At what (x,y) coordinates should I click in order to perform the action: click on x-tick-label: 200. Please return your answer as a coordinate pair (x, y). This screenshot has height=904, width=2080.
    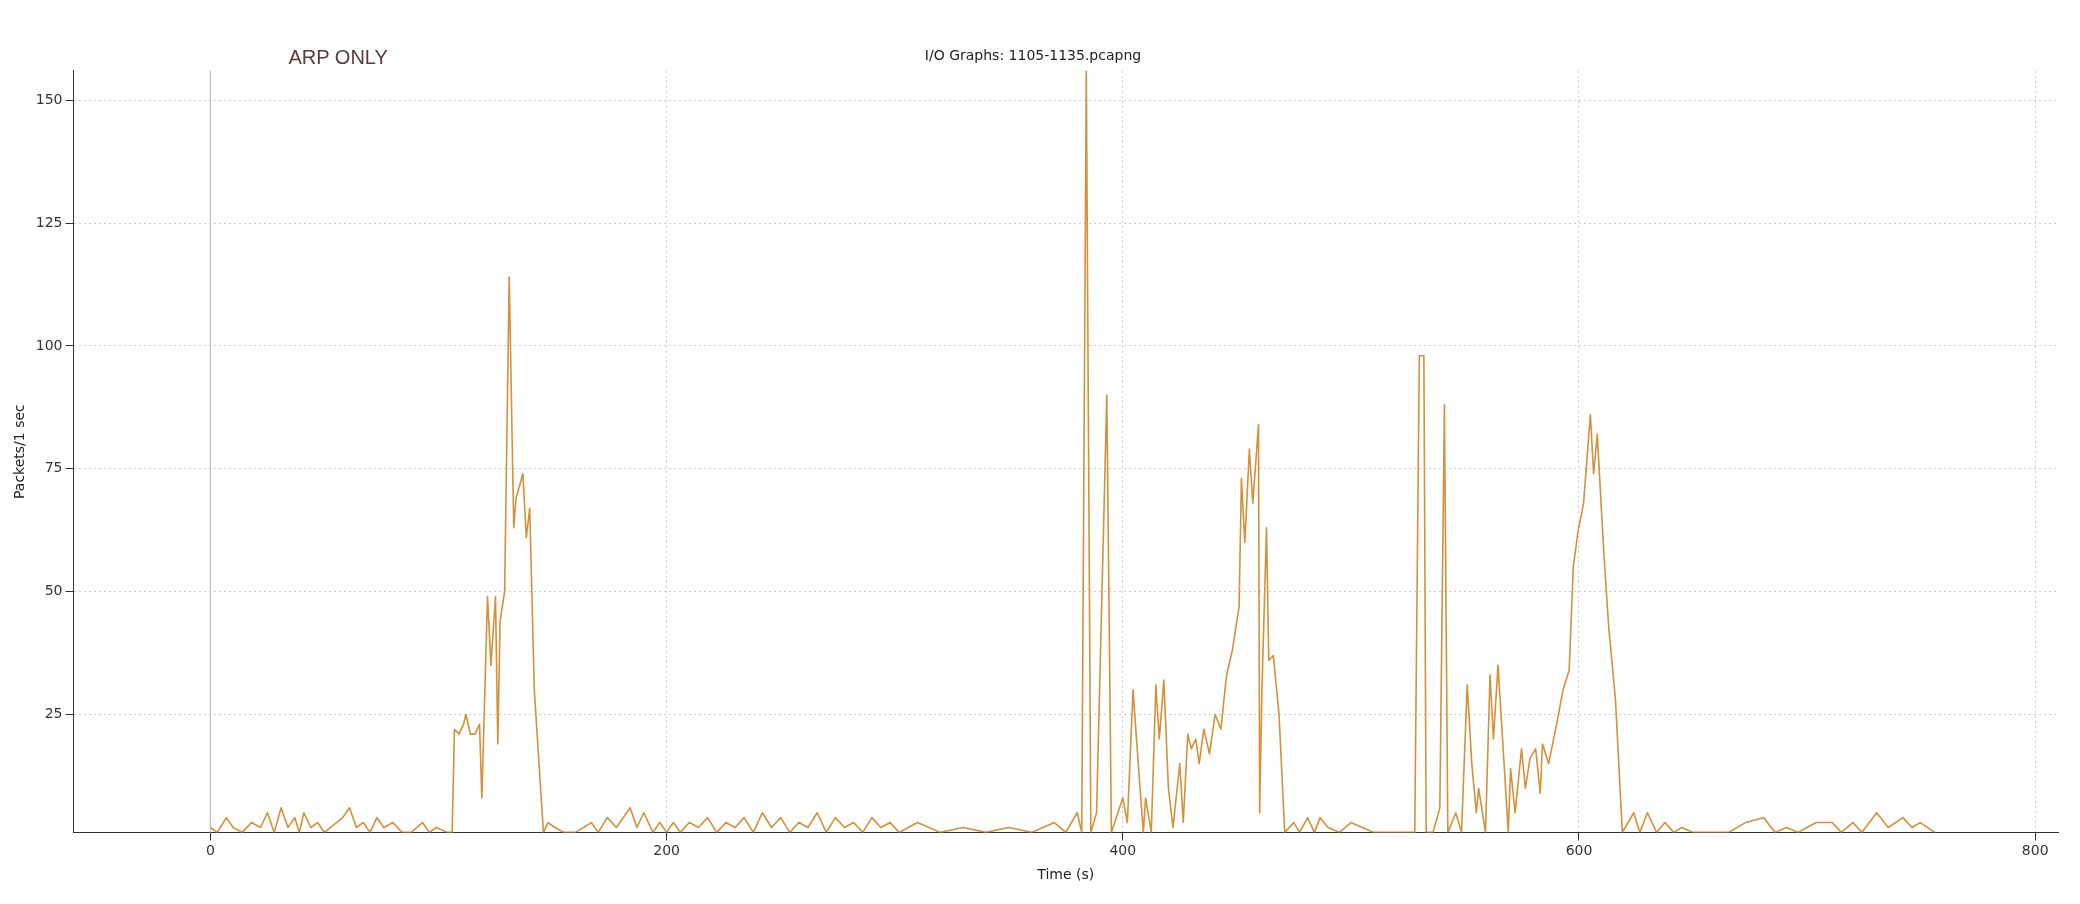
    Looking at the image, I should click on (666, 850).